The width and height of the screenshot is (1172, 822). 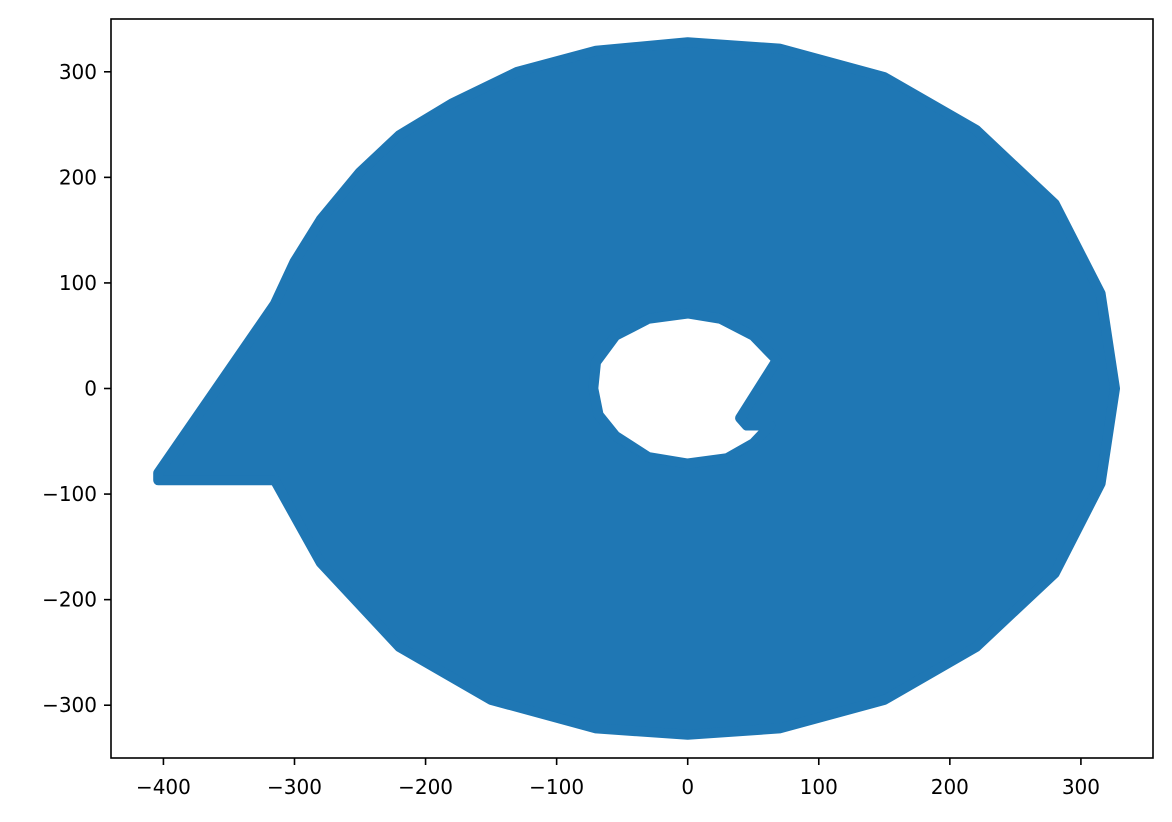 I want to click on x-tick-label: 0, so click(x=687, y=787).